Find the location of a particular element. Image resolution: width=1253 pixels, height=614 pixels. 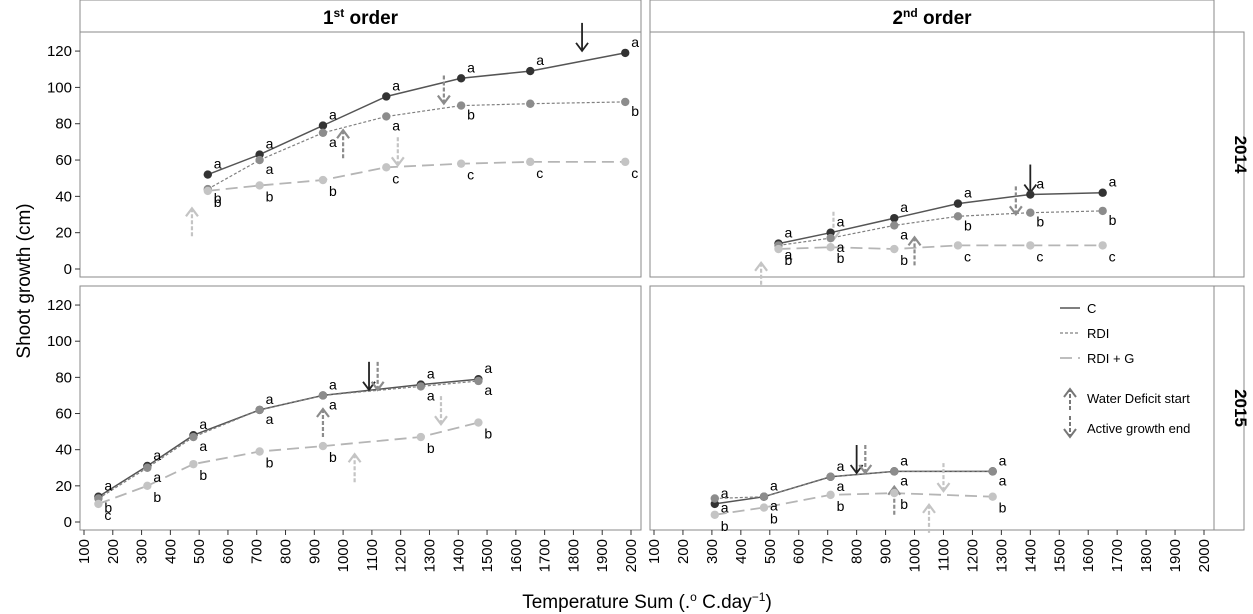

strip-year-2014-box is located at coordinates (1229, 154).